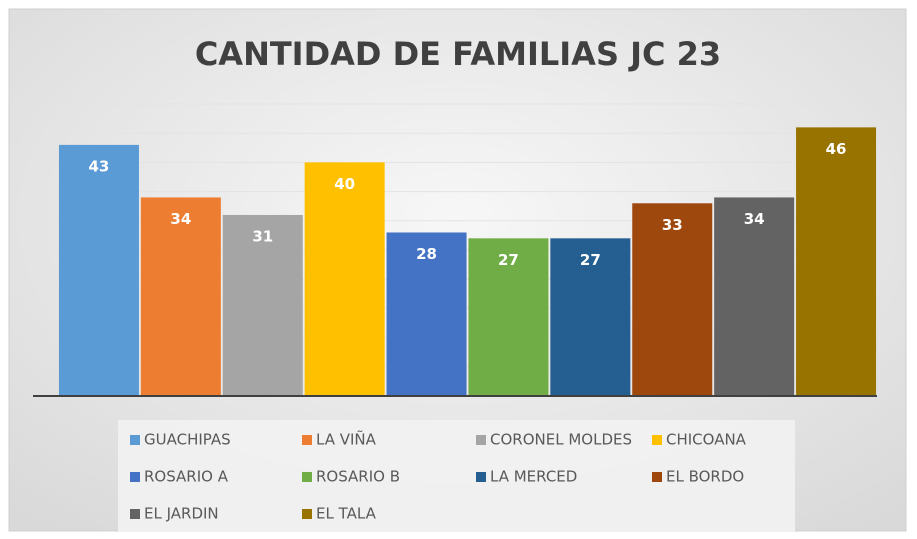  Describe the element at coordinates (346, 439) in the screenshot. I see `legend-label: LA VIÑA` at that location.